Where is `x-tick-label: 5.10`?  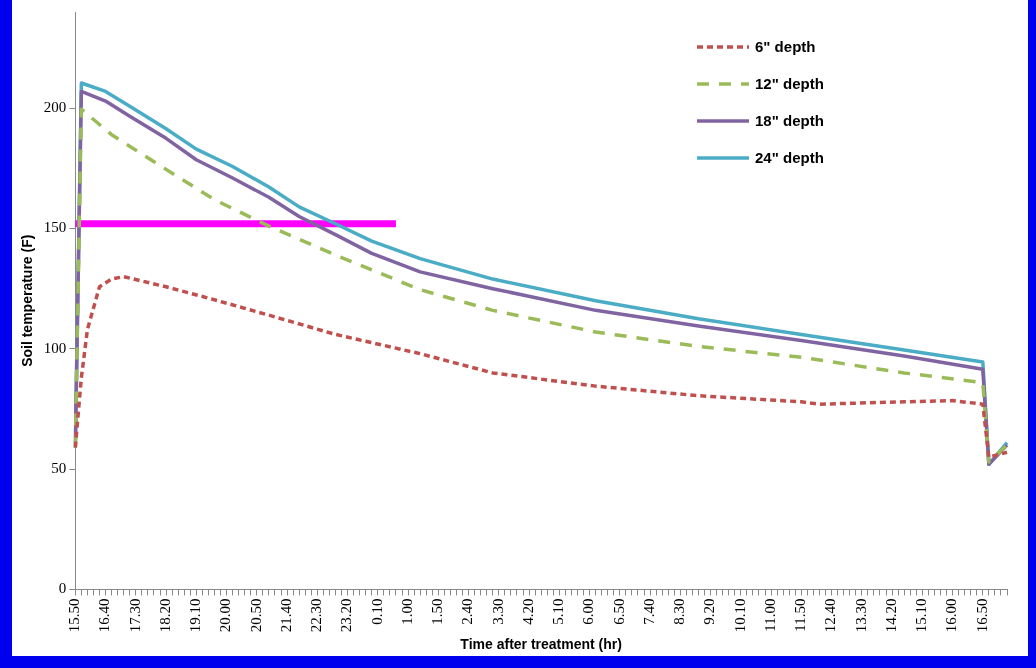
x-tick-label: 5.10 is located at coordinates (558, 611).